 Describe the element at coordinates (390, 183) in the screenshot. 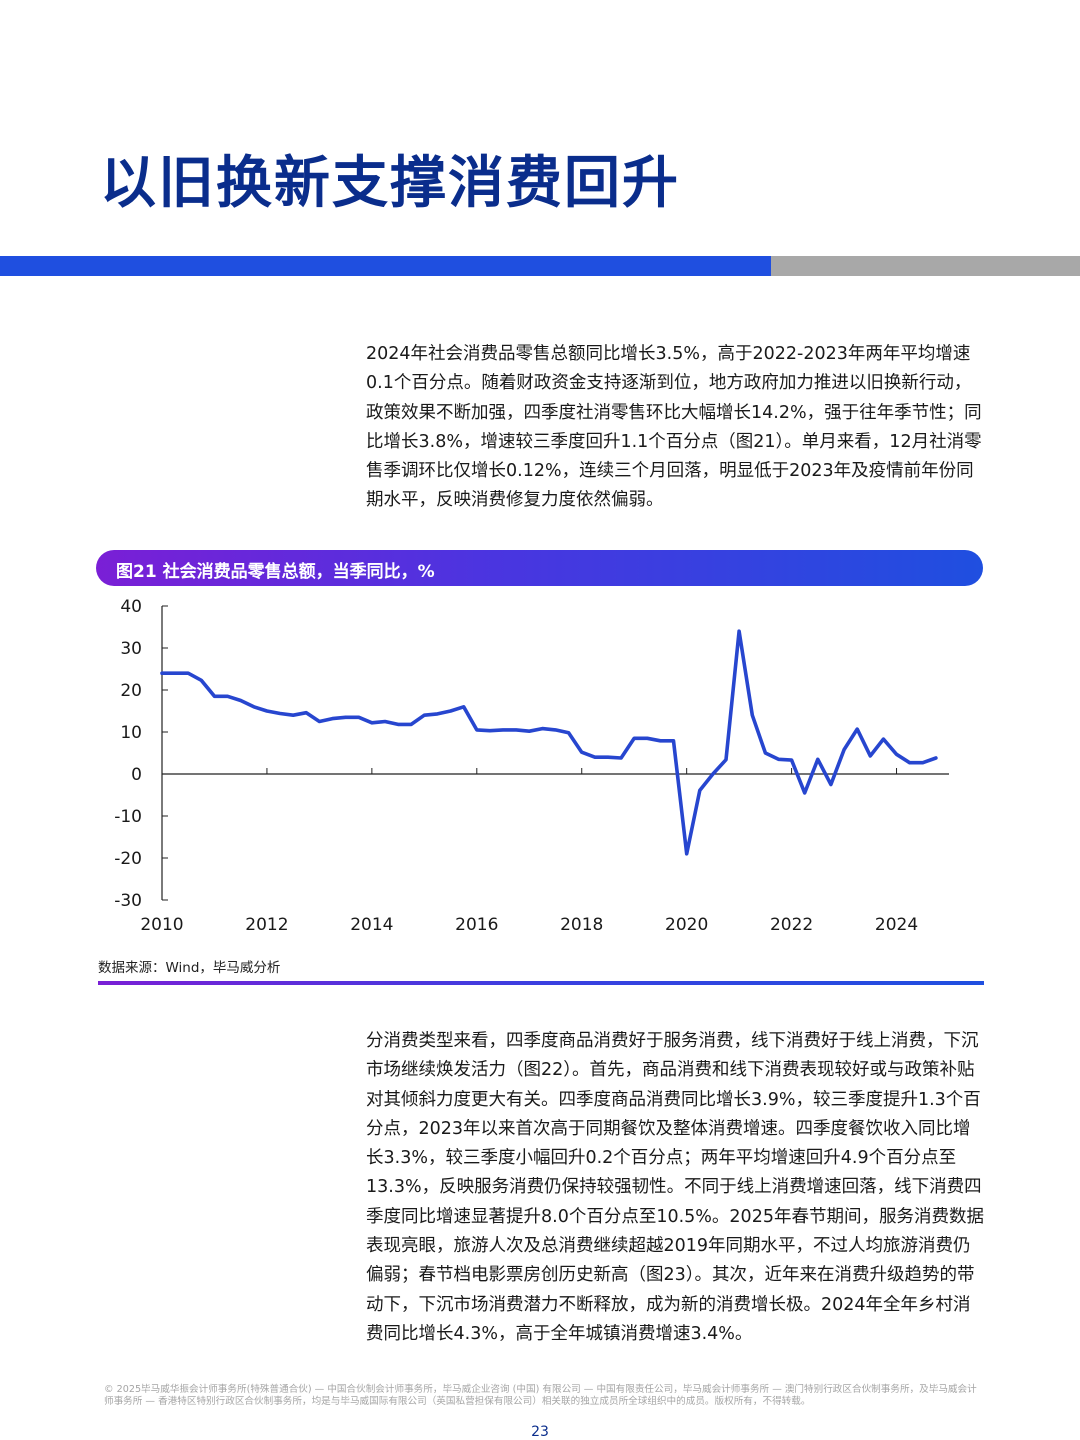

I see `page-title: 以旧换新支撑消费回升` at that location.